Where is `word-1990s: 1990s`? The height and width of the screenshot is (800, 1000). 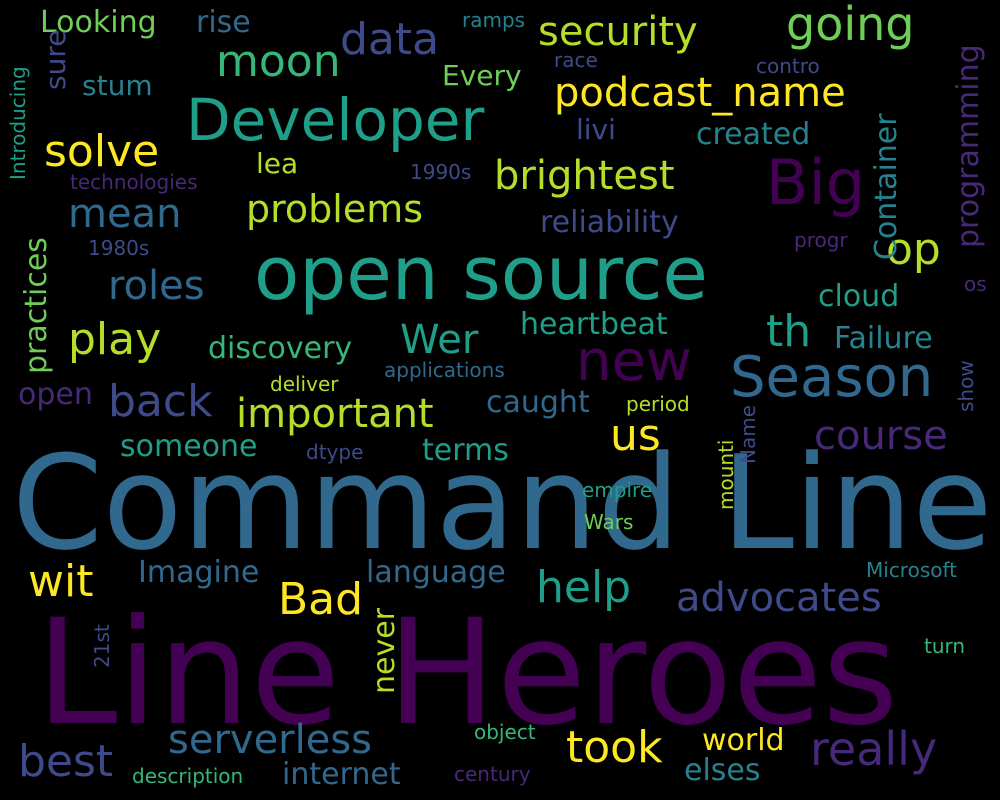
word-1990s: 1990s is located at coordinates (441, 172).